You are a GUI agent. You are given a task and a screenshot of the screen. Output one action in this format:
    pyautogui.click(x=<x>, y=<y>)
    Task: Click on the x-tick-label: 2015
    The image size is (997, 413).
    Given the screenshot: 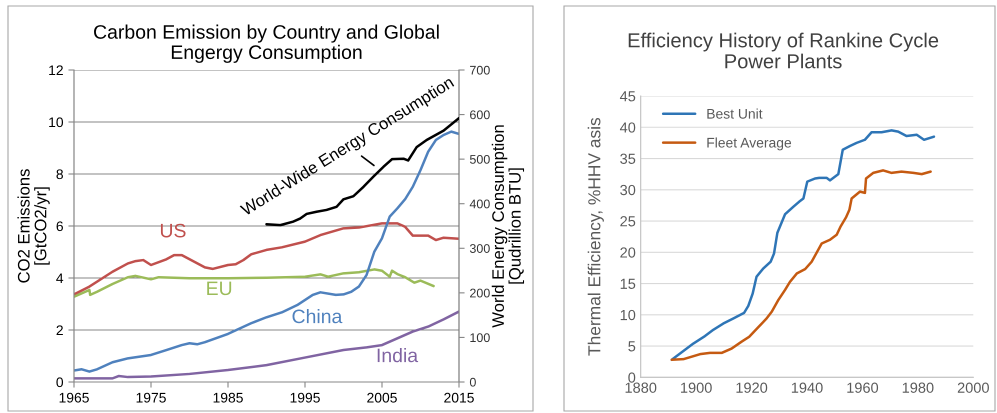 What is the action you would take?
    pyautogui.click(x=459, y=397)
    